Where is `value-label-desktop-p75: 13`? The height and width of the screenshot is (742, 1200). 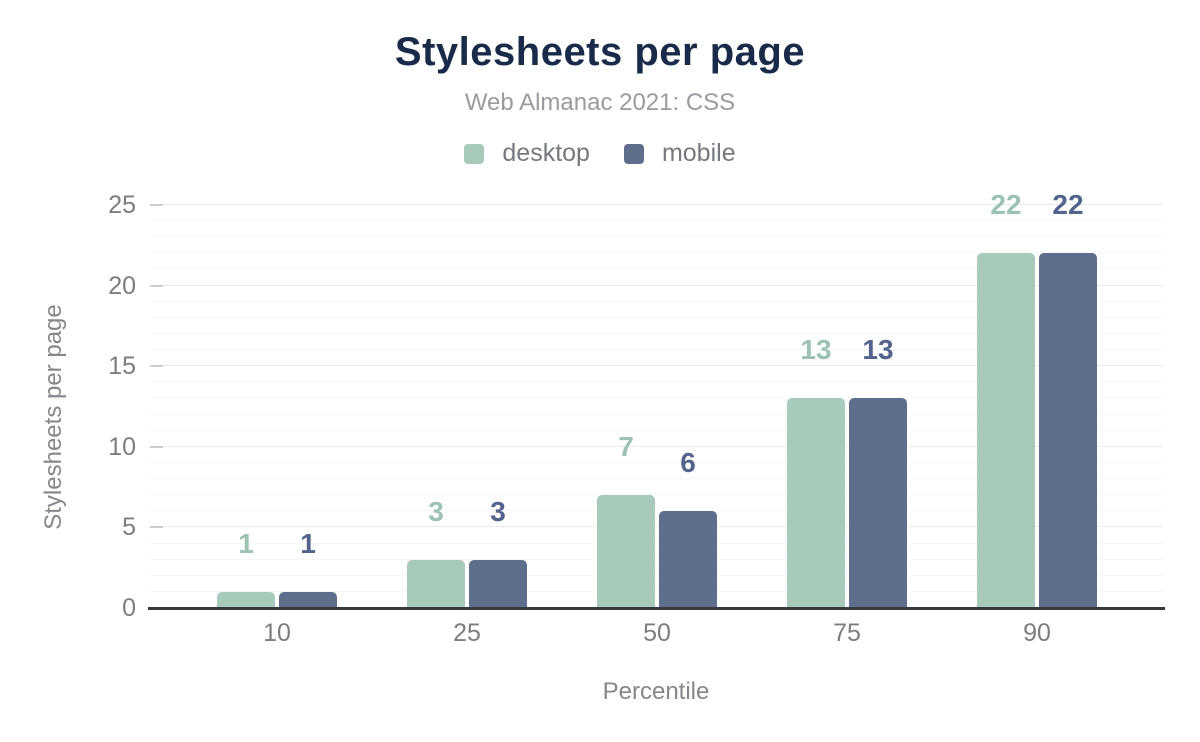
value-label-desktop-p75: 13 is located at coordinates (816, 350).